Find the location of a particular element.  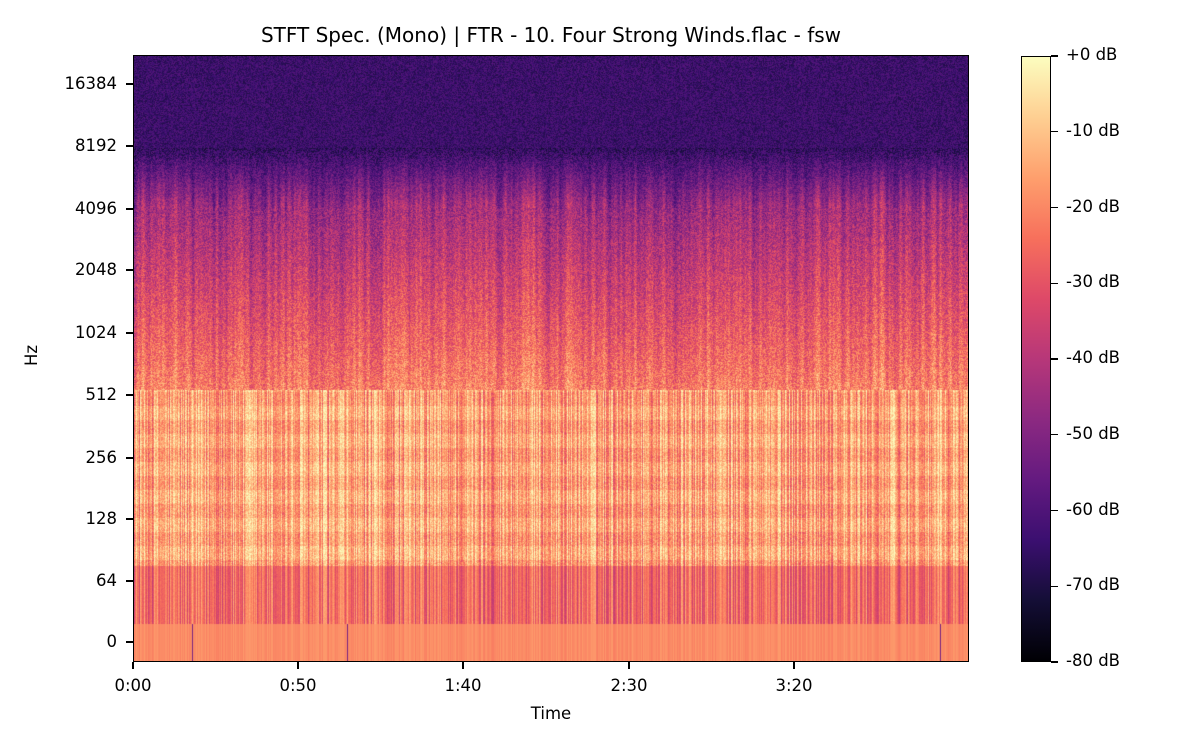

y-tick-label: 4096 is located at coordinates (96, 208).